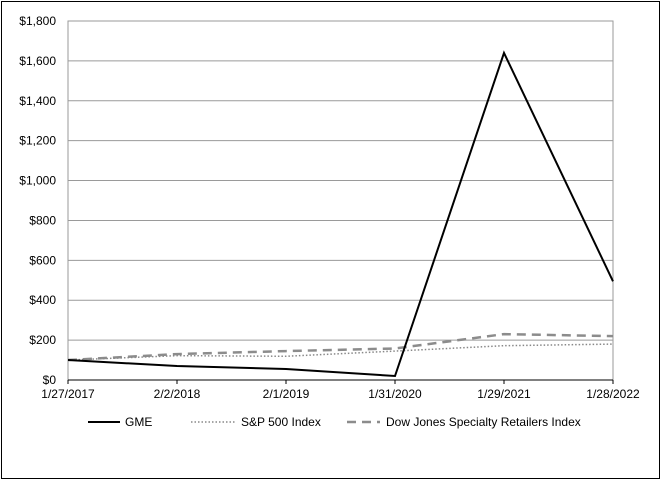 The image size is (663, 482). I want to click on x-tick-label: 2/1/2019, so click(286, 394).